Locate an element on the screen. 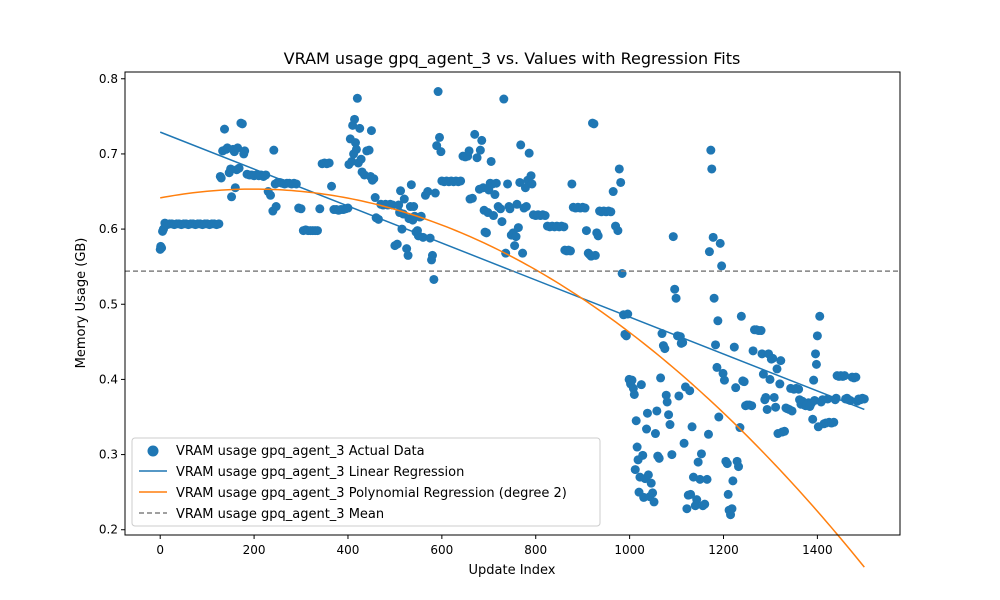  y-tick-label: 0.8 is located at coordinates (108, 79).